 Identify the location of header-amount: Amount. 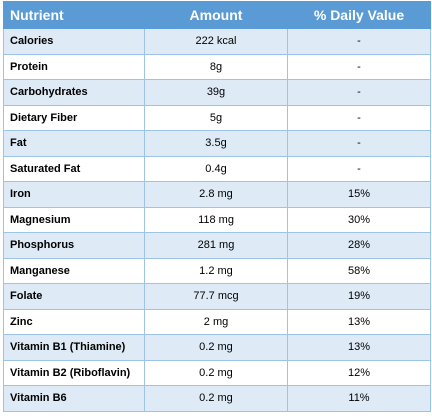
(216, 15).